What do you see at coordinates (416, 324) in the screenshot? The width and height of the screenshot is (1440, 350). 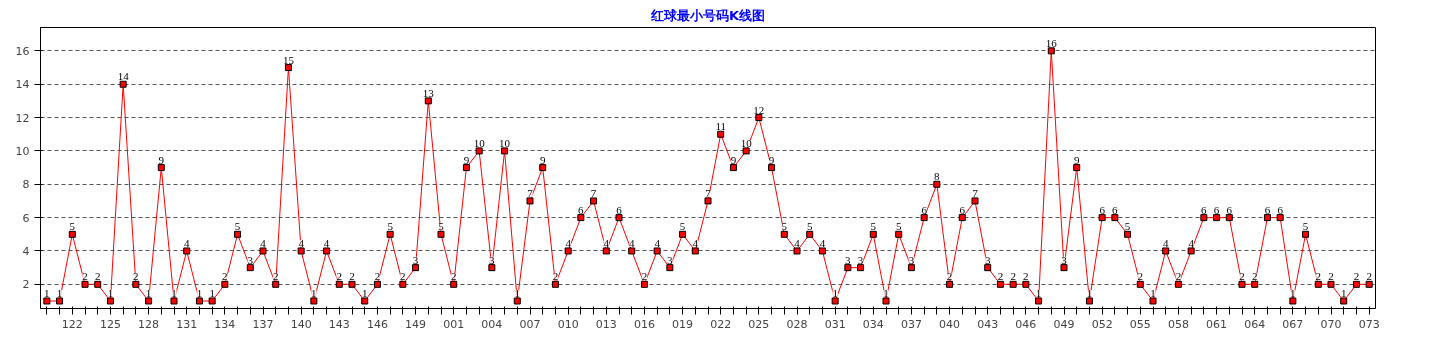 I see `x-tick-label: 149` at bounding box center [416, 324].